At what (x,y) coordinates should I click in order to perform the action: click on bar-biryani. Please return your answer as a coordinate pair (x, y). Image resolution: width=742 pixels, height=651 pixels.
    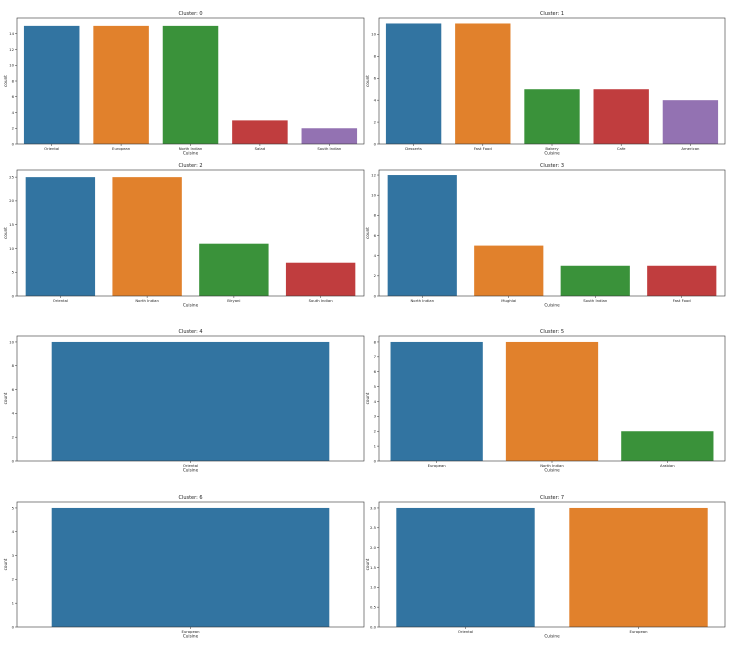
    Looking at the image, I should click on (234, 269).